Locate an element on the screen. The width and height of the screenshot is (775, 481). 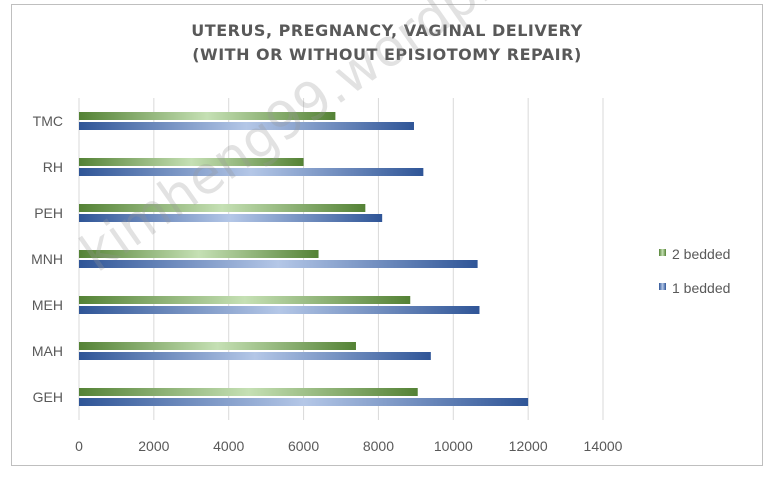
x-tick-label: 8000 is located at coordinates (378, 446).